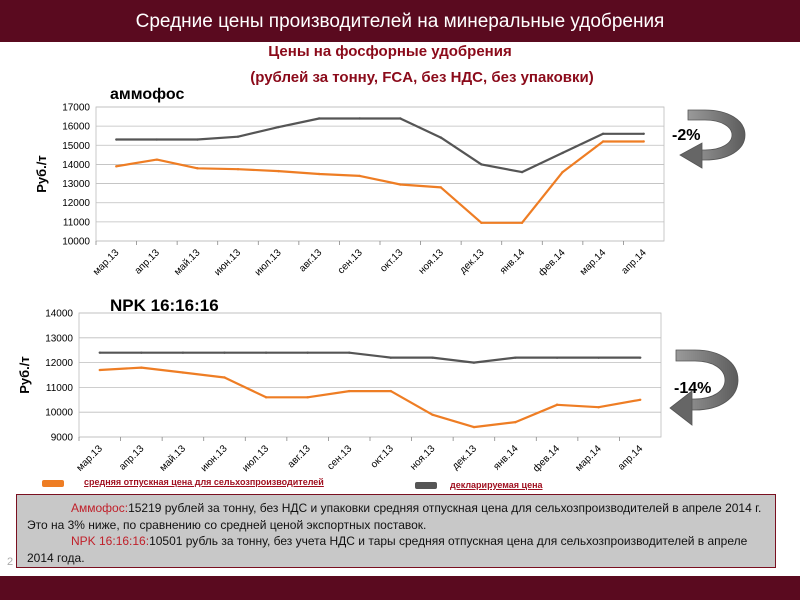  What do you see at coordinates (76, 127) in the screenshot?
I see `y-tick-label: 16000` at bounding box center [76, 127].